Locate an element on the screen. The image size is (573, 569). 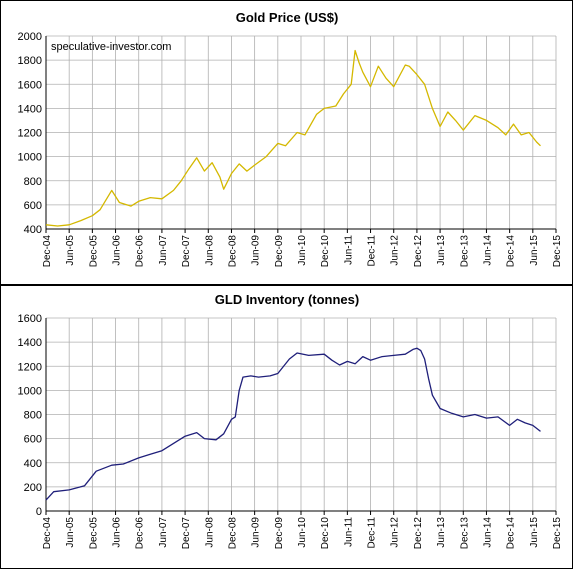
gld-y-tick-label: 1000 is located at coordinates (30, 391).